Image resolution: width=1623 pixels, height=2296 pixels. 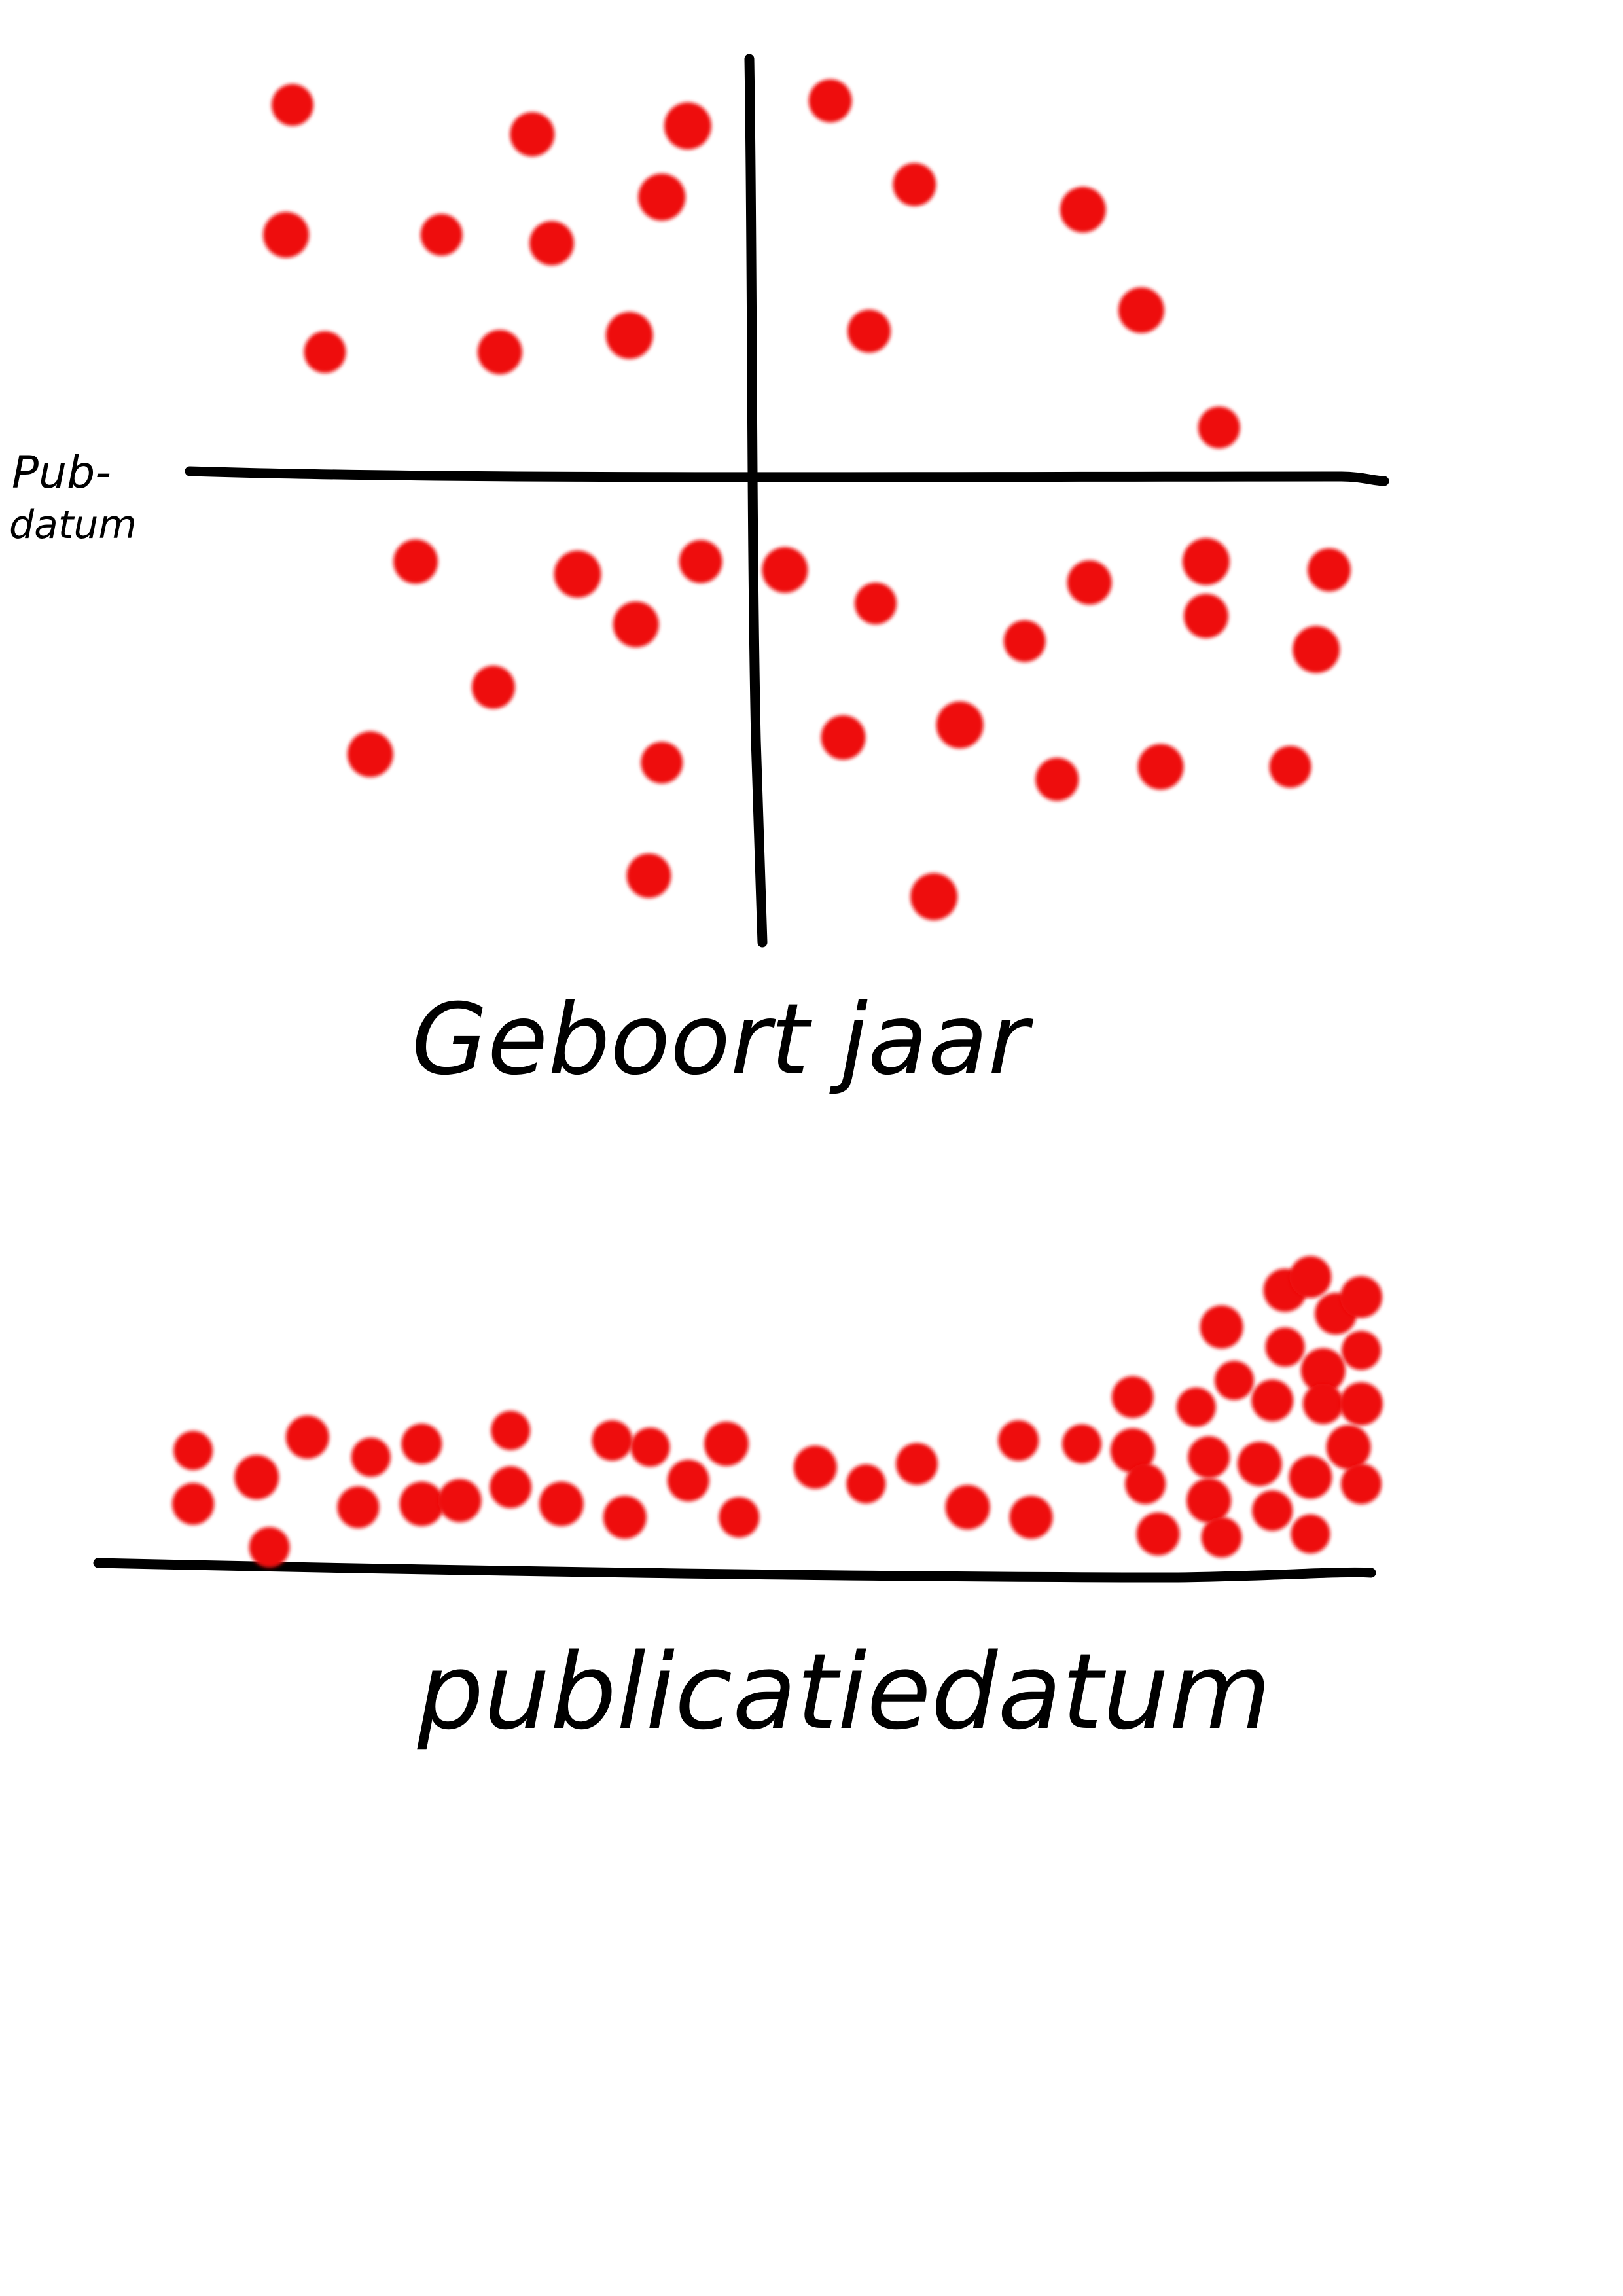 I want to click on x-axis-line-chart2, so click(x=735, y=1570).